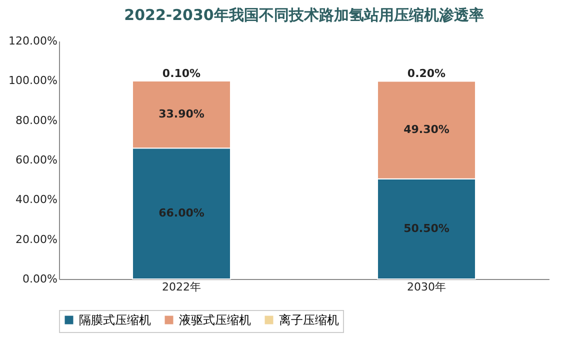 Image resolution: width=577 pixels, height=348 pixels. What do you see at coordinates (33, 81) in the screenshot?
I see `y-tick-label: 100.00%` at bounding box center [33, 81].